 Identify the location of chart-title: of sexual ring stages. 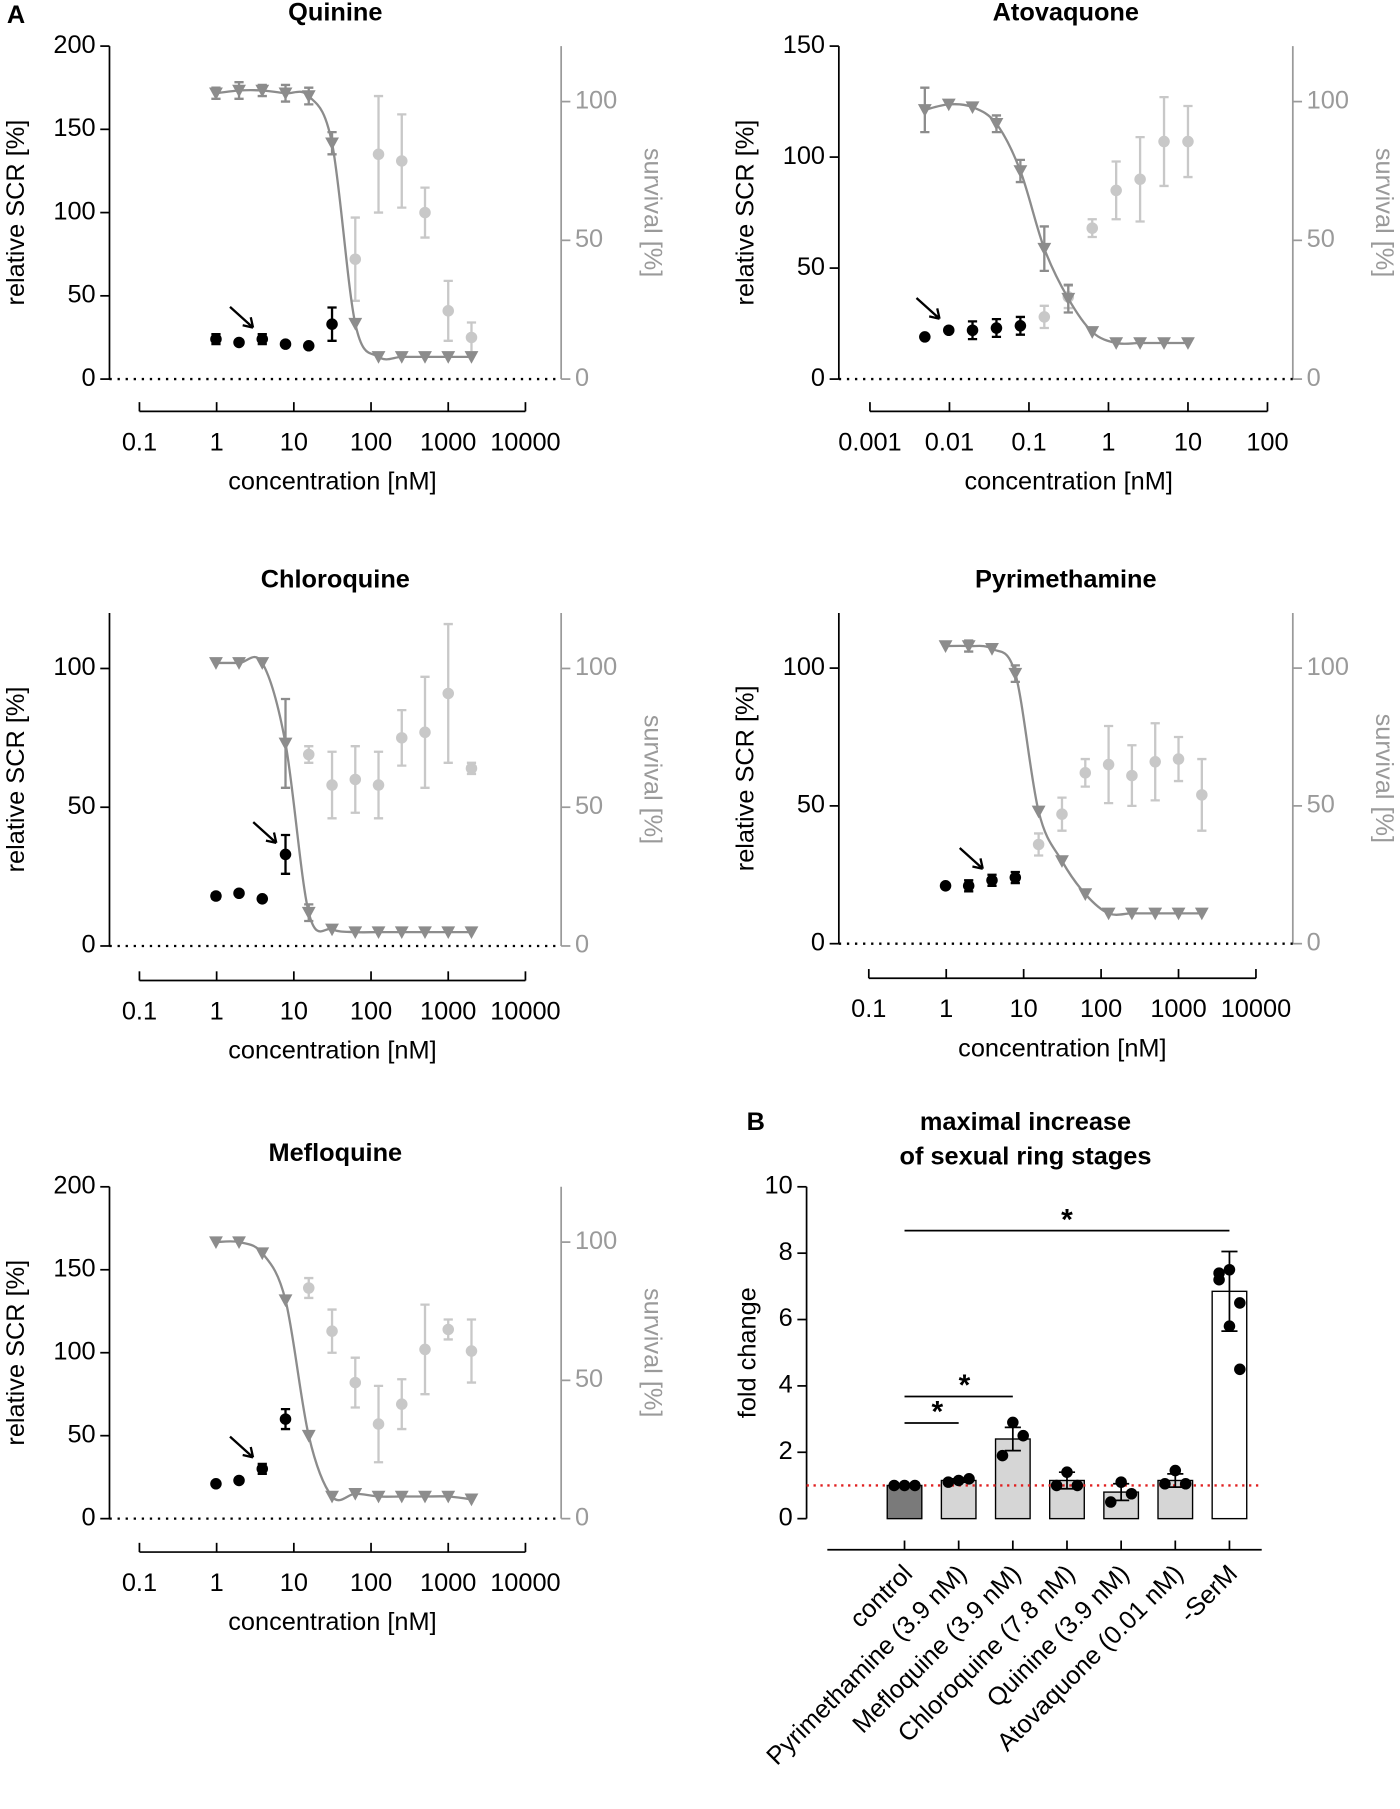
(1026, 1157).